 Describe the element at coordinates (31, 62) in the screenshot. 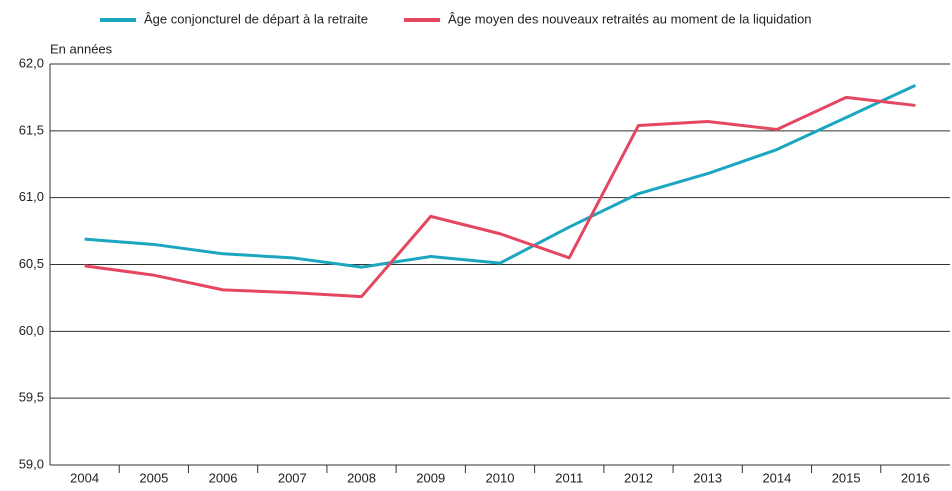

I see `y-tick-label: 62,0` at that location.